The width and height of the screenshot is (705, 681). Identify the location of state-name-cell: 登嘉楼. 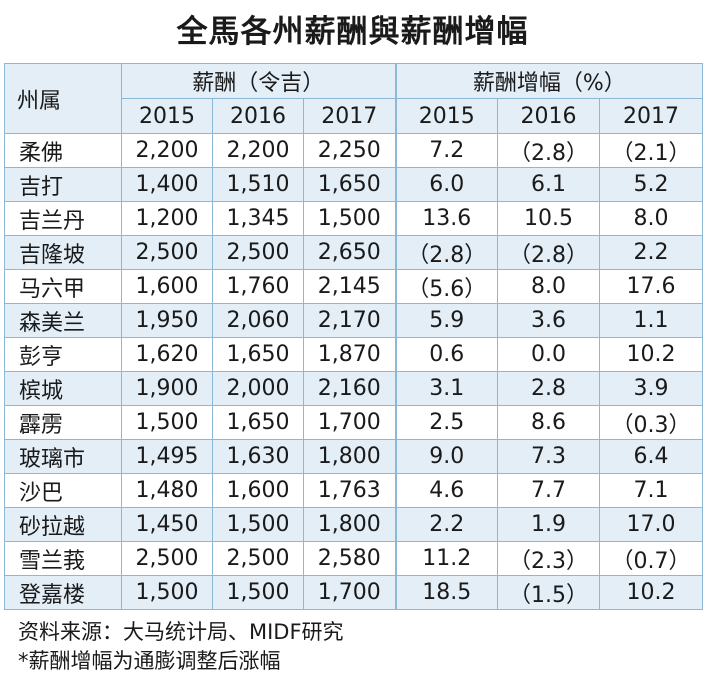
(63, 592).